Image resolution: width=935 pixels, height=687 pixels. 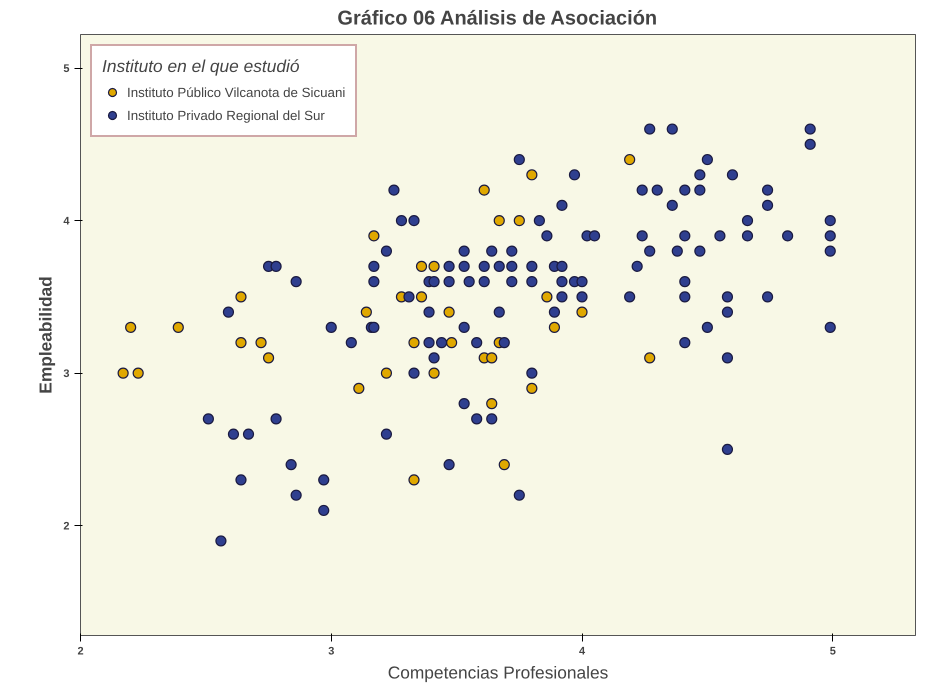 What do you see at coordinates (497, 19) in the screenshot?
I see `chart-title: Gráfico 06 Análisis de Asociación` at bounding box center [497, 19].